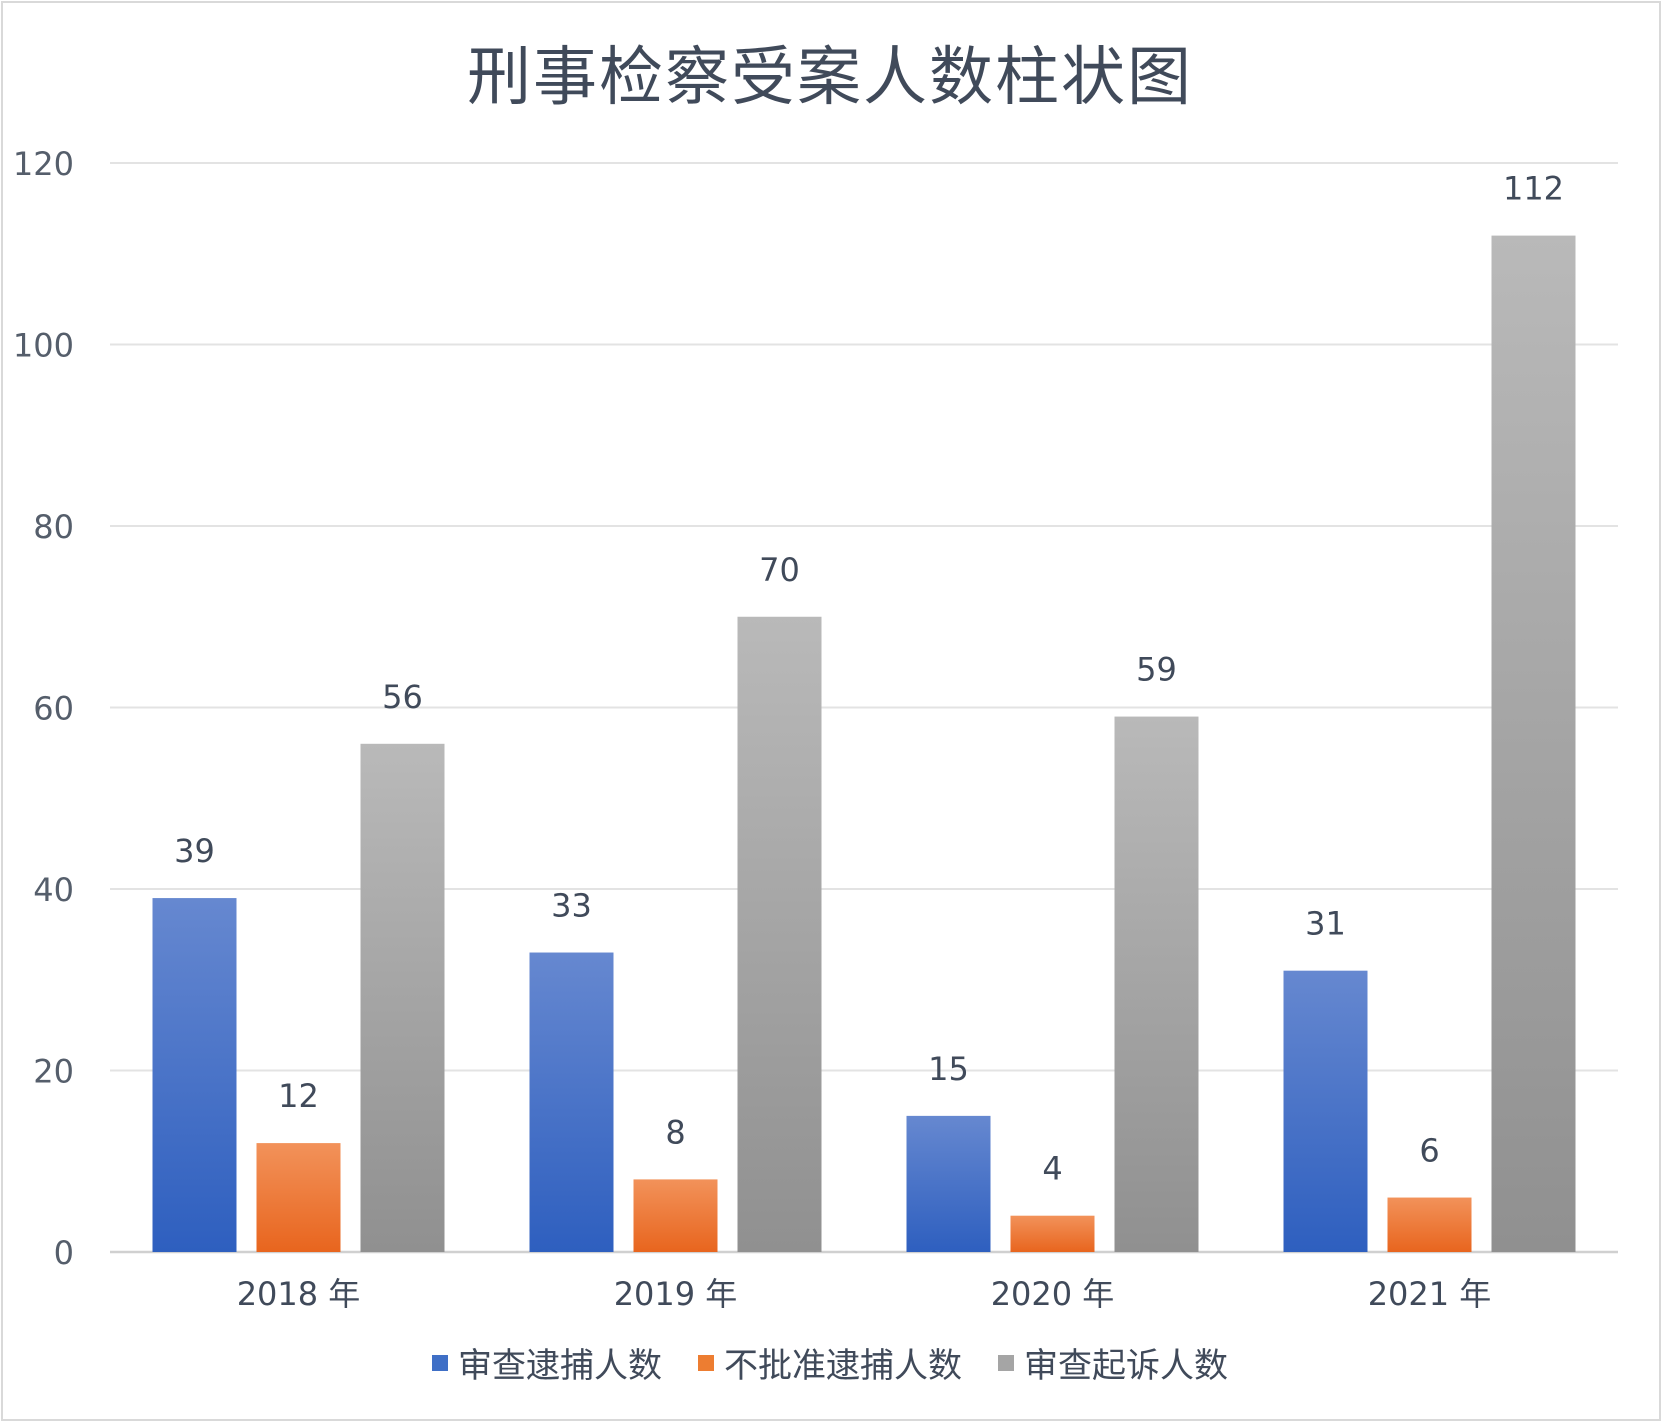 The height and width of the screenshot is (1422, 1662). What do you see at coordinates (299, 1294) in the screenshot?
I see `x-tick-label: 2018 年` at bounding box center [299, 1294].